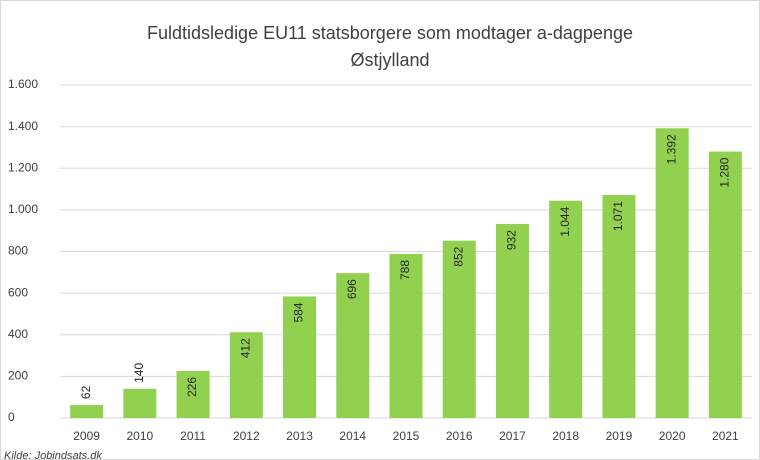 This screenshot has width=760, height=460. What do you see at coordinates (565, 436) in the screenshot?
I see `x-tick-label: 2018` at bounding box center [565, 436].